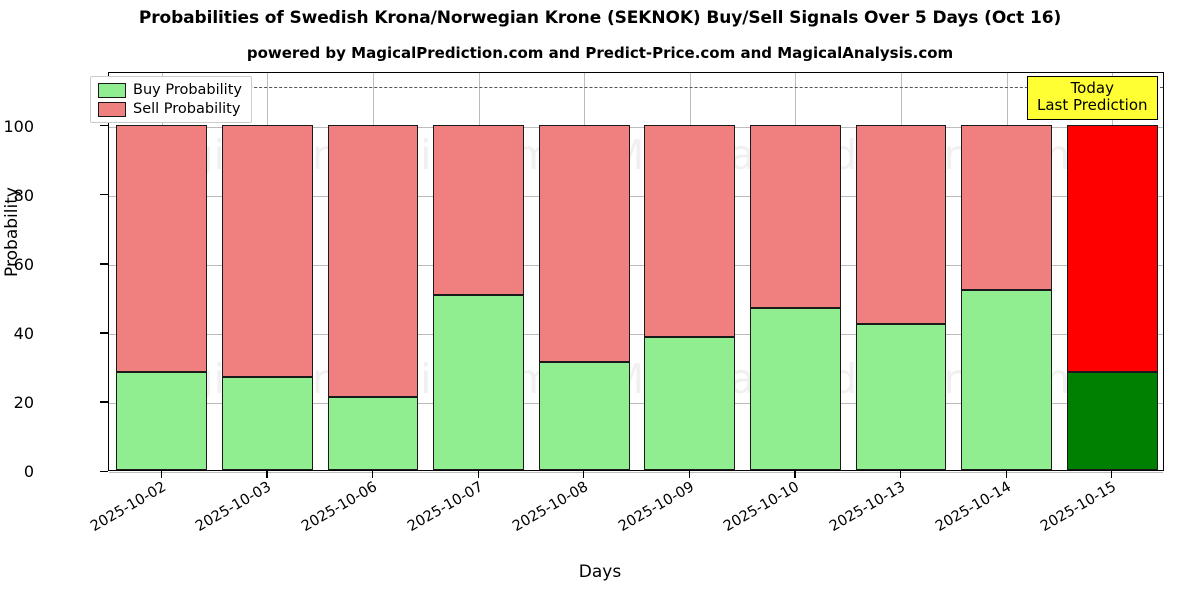 Image resolution: width=1200 pixels, height=600 pixels. Describe the element at coordinates (636, 87) in the screenshot. I see `threshold-dashed-line` at that location.